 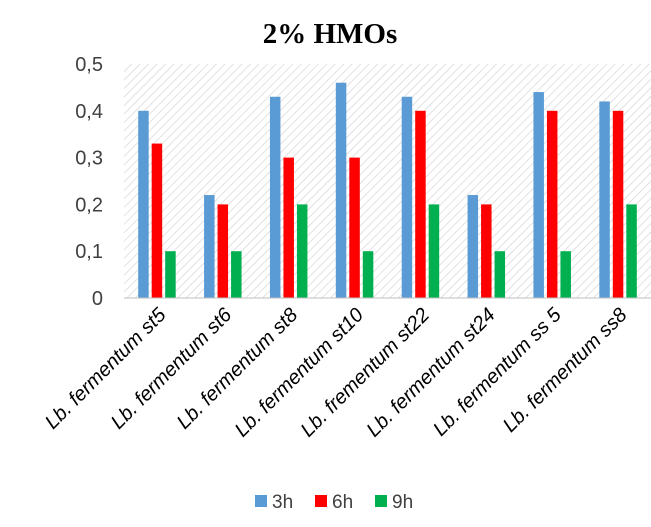 What do you see at coordinates (89, 112) in the screenshot?
I see `y-tick-label: 0,4` at bounding box center [89, 112].